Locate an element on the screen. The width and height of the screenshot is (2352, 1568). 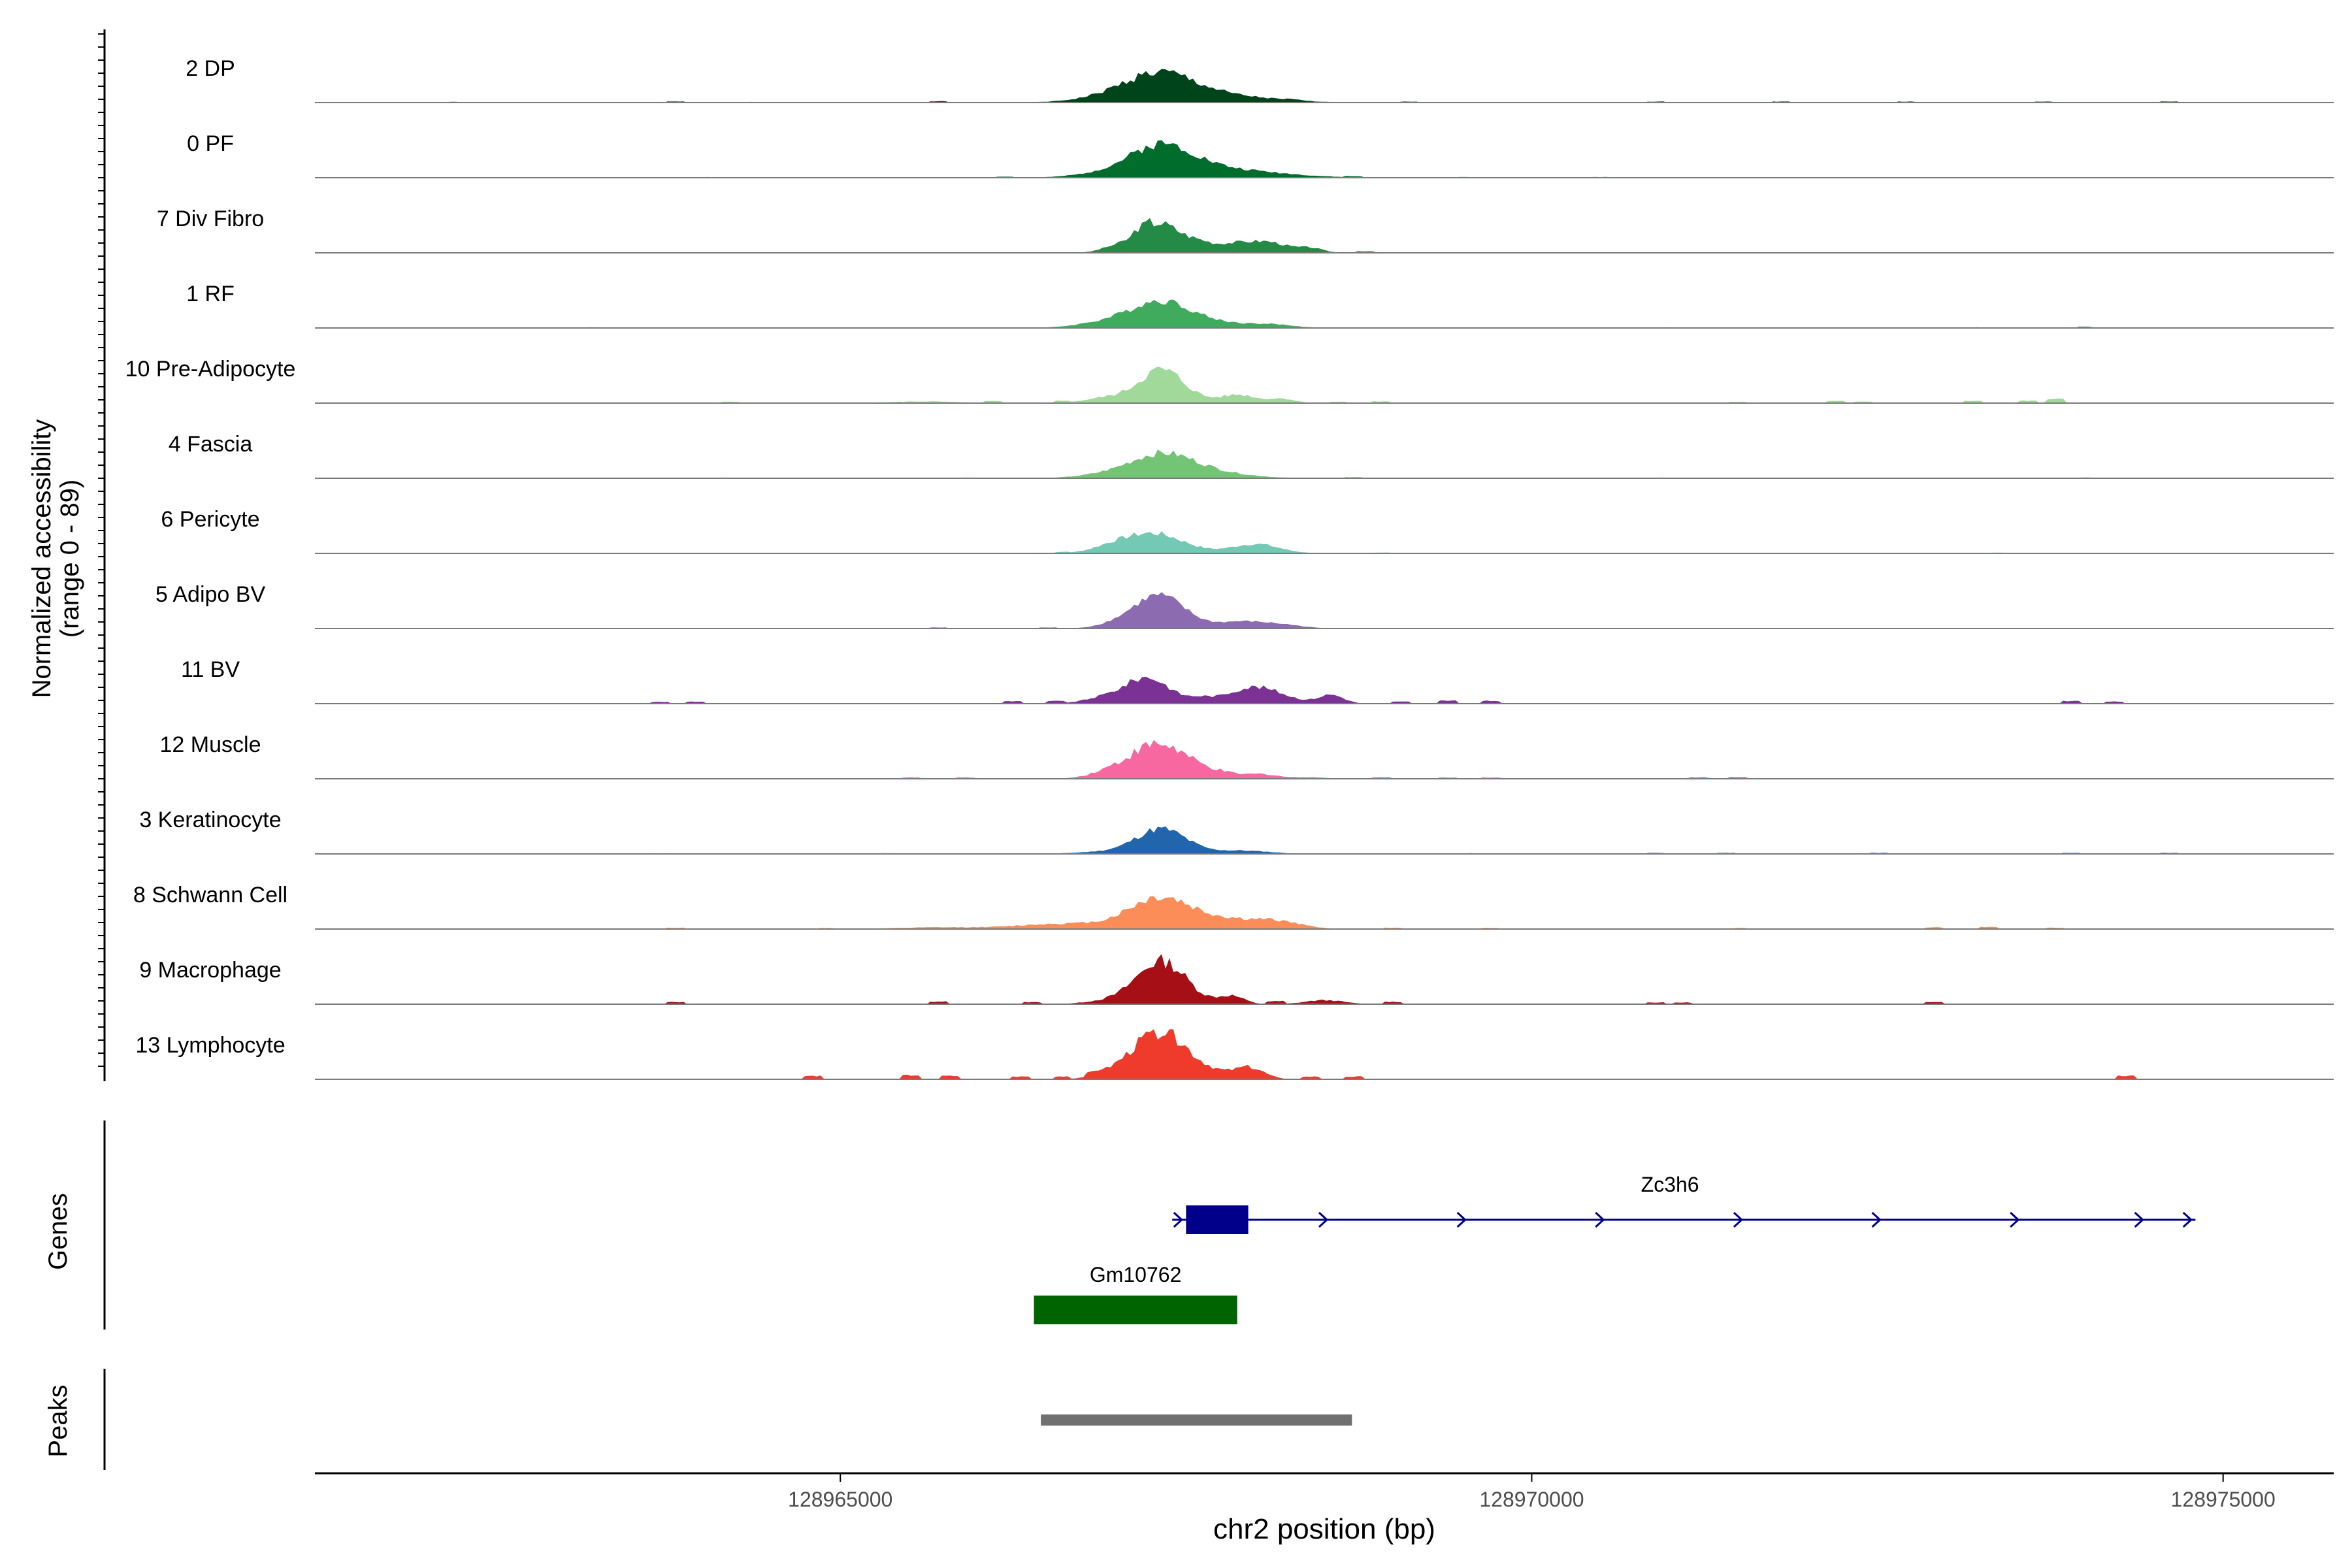
genes-track: Zc3h6 Gm10762 is located at coordinates (1615, 1248).